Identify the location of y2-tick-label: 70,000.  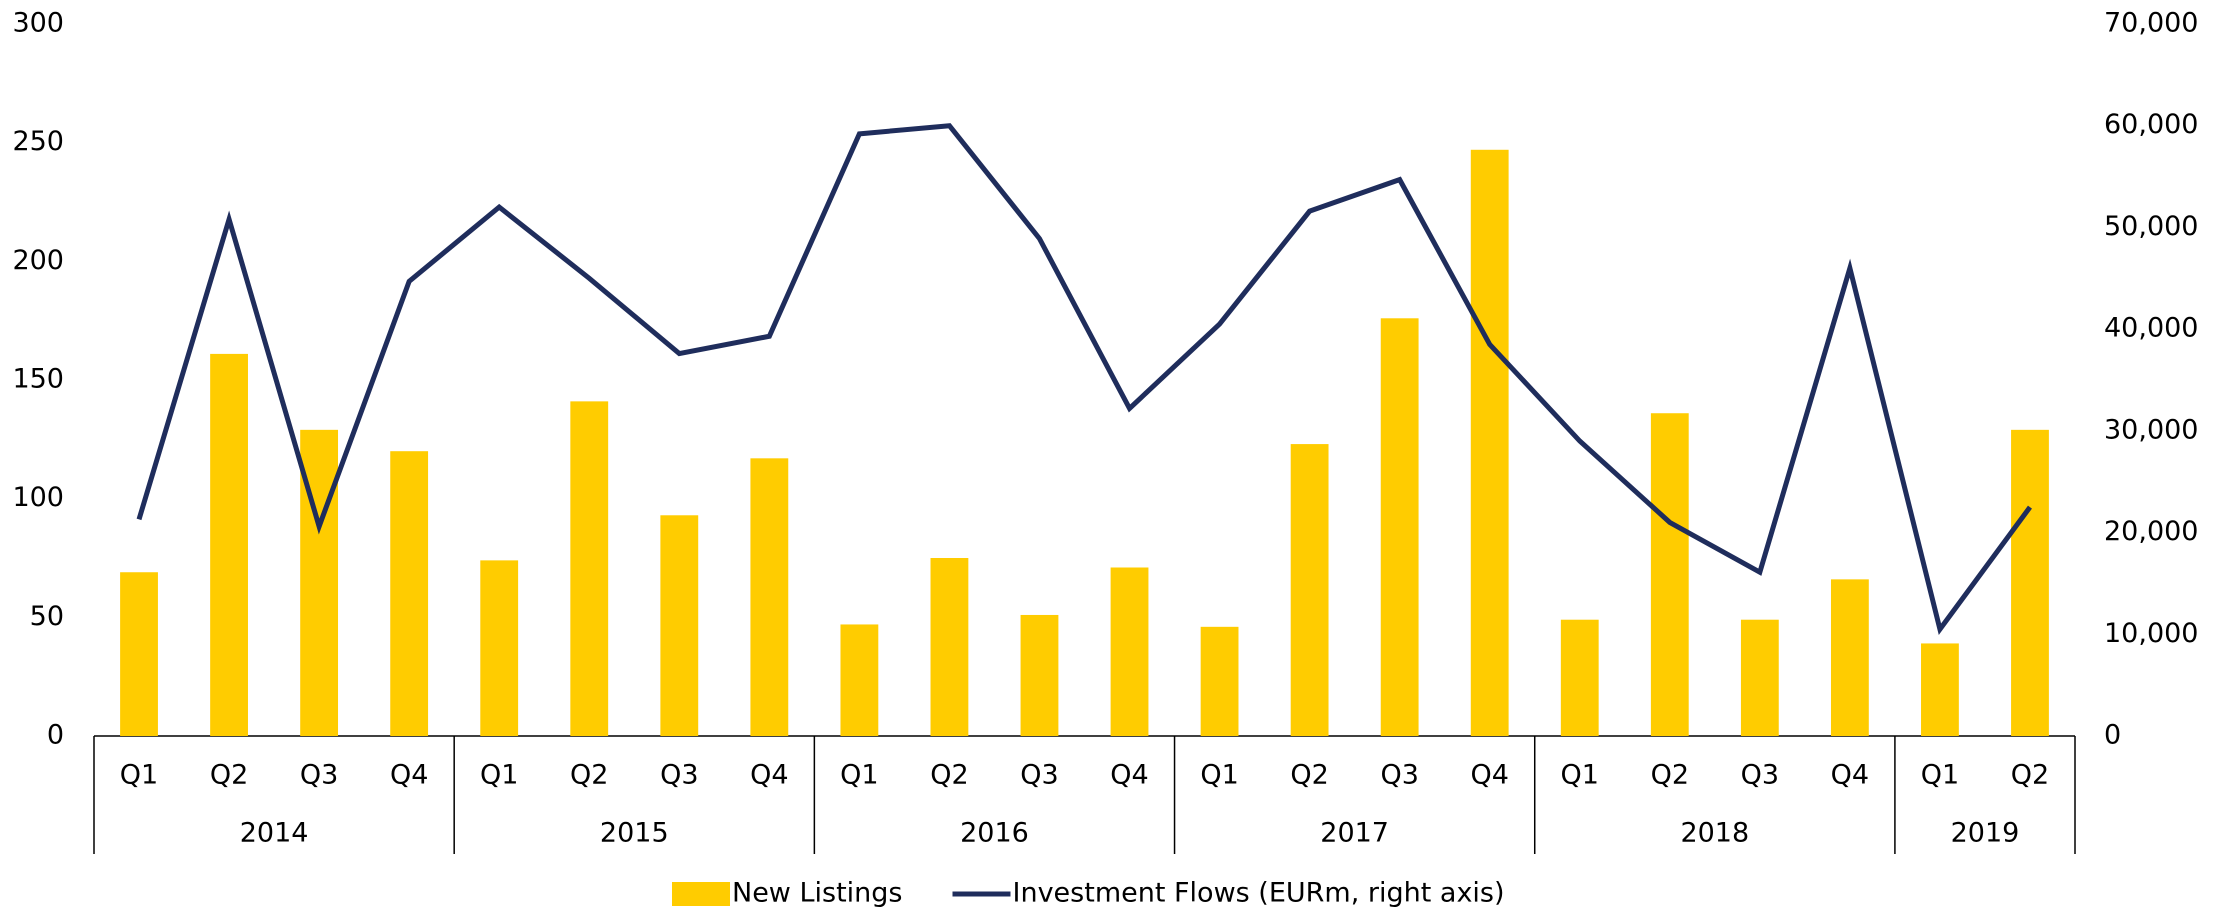
(2151, 23).